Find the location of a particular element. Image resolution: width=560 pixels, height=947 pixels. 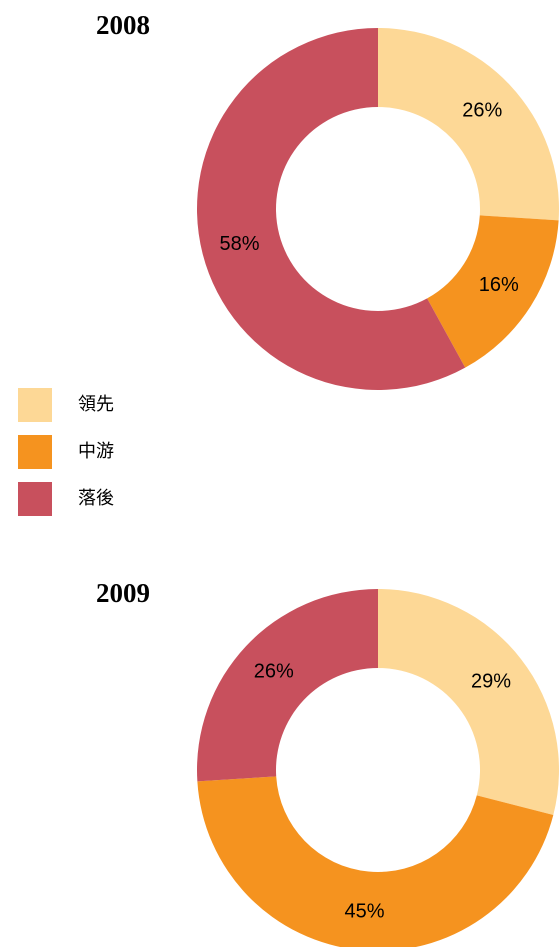

legend-label: 落後 is located at coordinates (96, 498).